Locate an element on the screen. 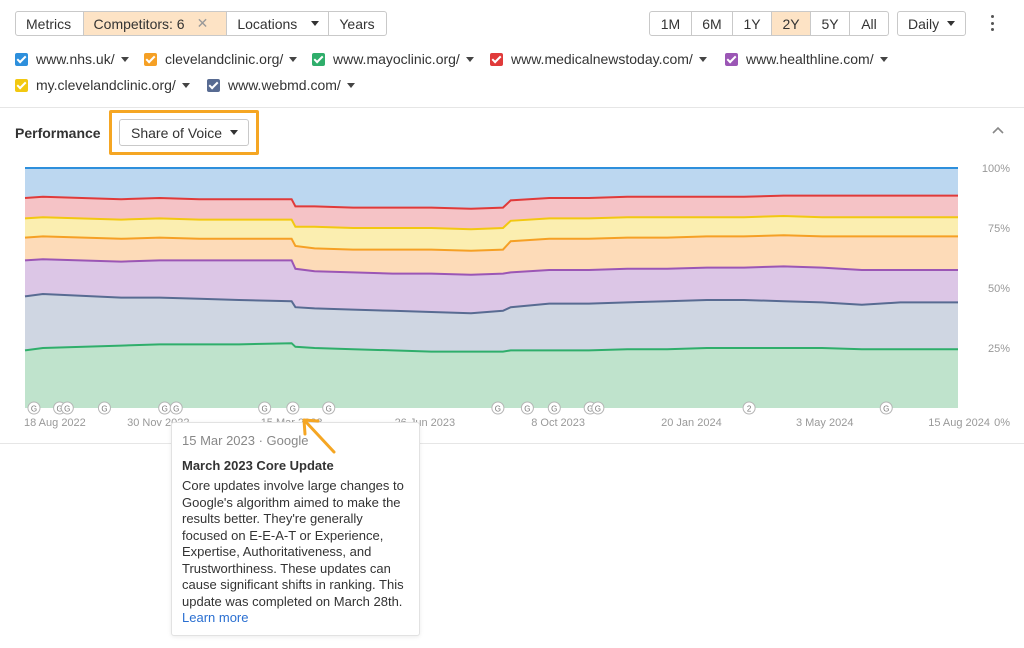 The image size is (1024, 648). y-tick-label: 100% is located at coordinates (996, 169).